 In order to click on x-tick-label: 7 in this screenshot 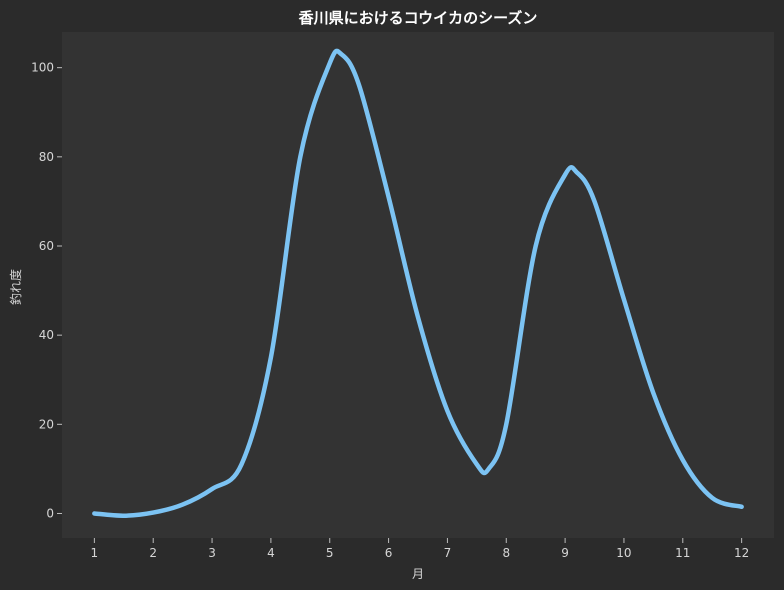, I will do `click(448, 553)`.